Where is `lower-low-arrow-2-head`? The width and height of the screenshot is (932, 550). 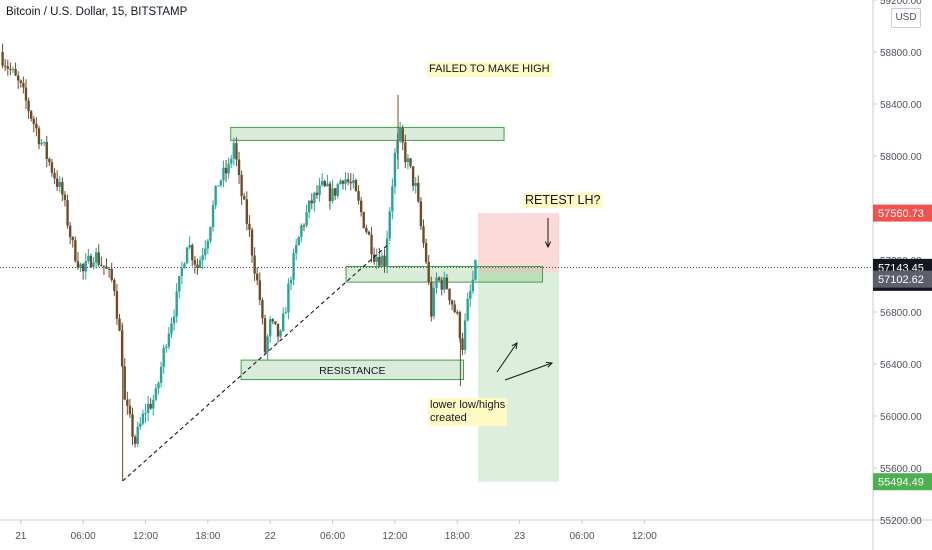 lower-low-arrow-2-head is located at coordinates (549, 364).